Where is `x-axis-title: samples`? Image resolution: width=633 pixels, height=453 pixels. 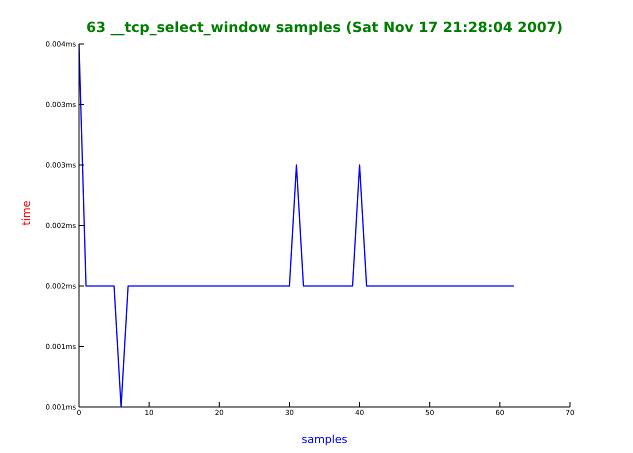 x-axis-title: samples is located at coordinates (325, 439).